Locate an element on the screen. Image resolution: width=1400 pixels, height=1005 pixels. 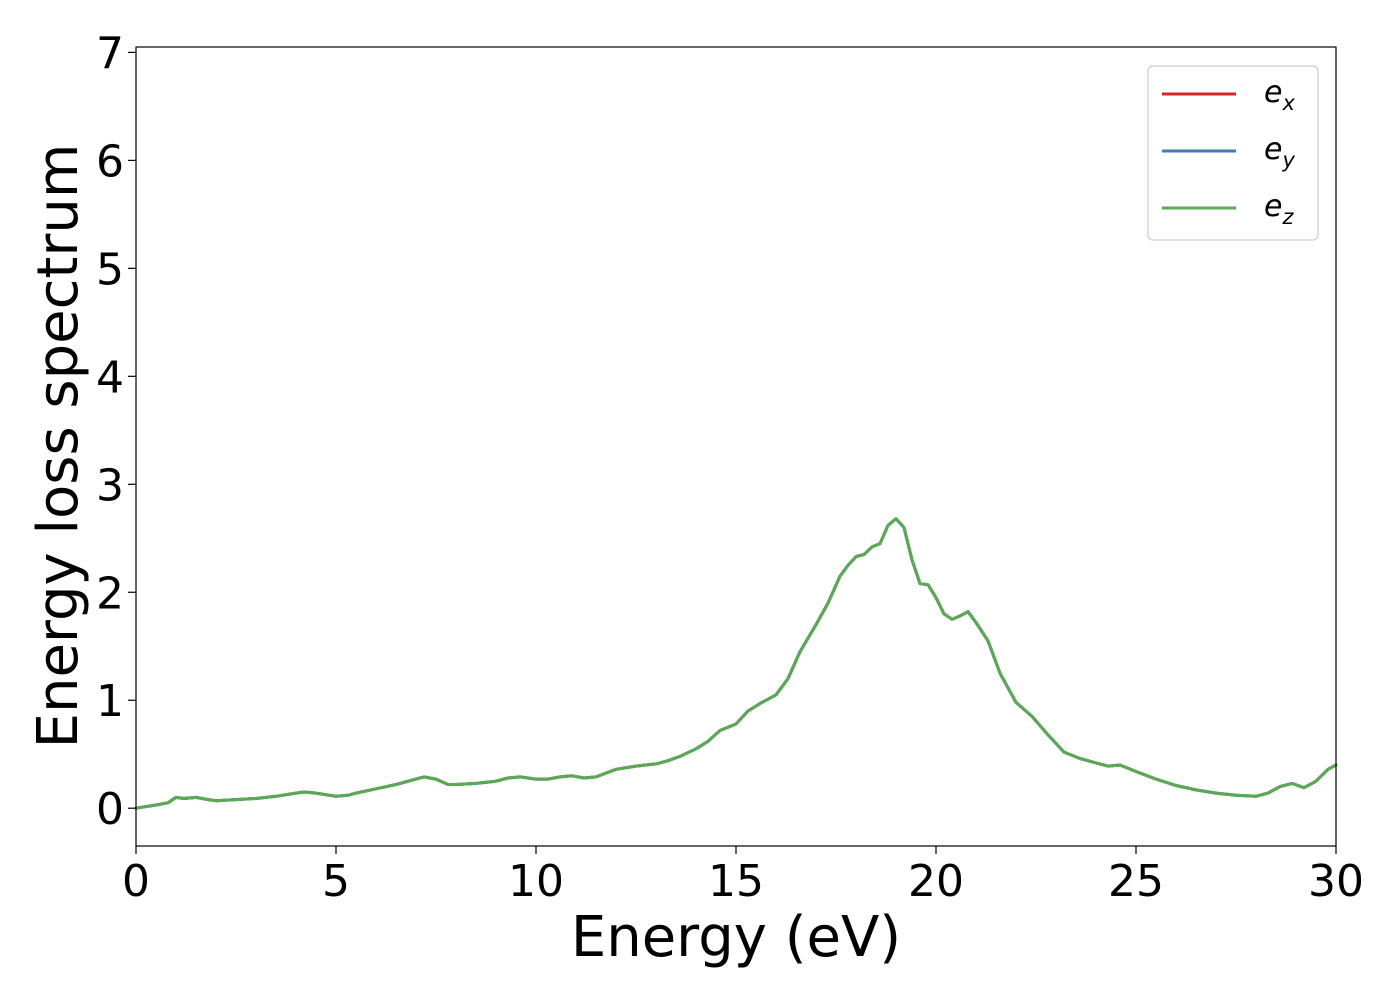
x-tick-label: 5 is located at coordinates (336, 881).